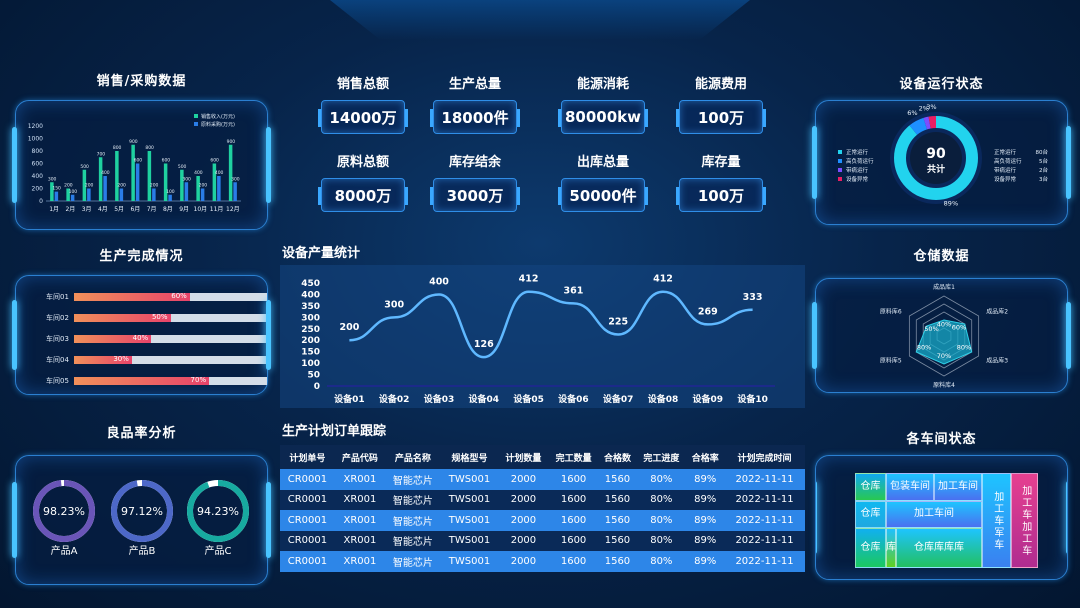 This screenshot has width=1080, height=608. What do you see at coordinates (857, 152) in the screenshot?
I see `legend-label: 正常运行` at bounding box center [857, 152].